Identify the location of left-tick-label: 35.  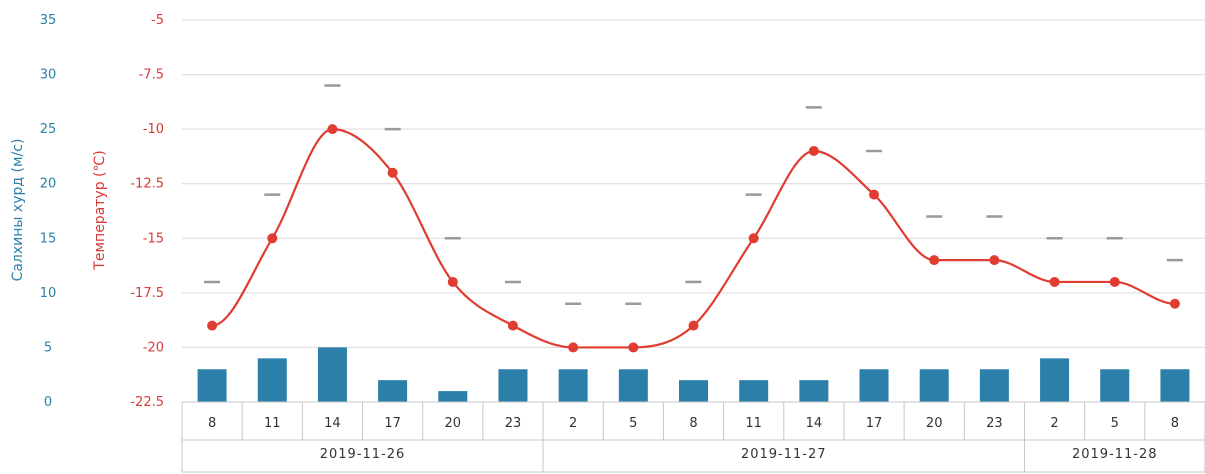
(48, 20).